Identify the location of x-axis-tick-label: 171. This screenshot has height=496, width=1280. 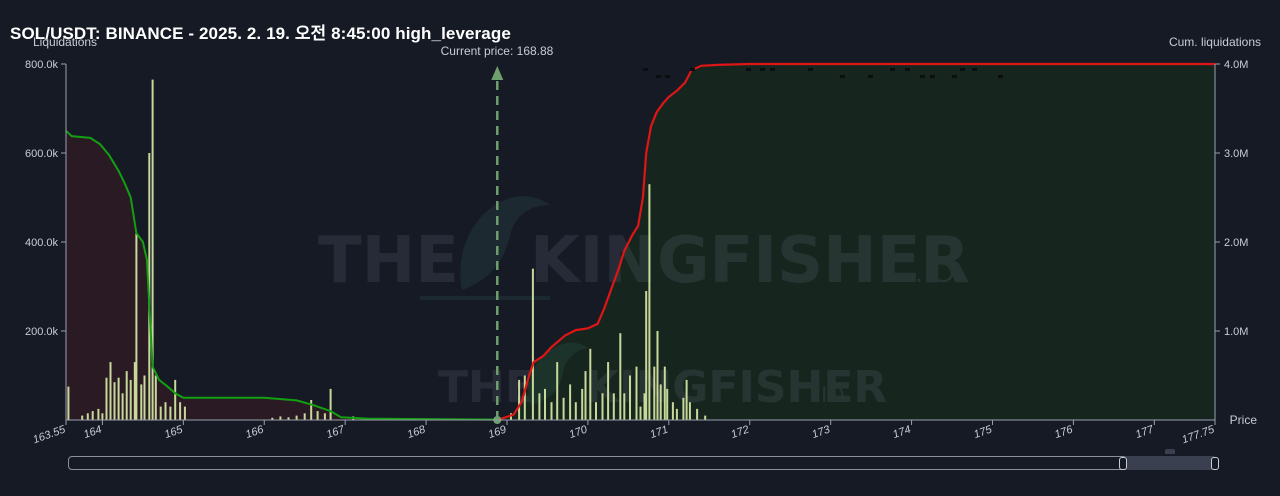
(658, 433).